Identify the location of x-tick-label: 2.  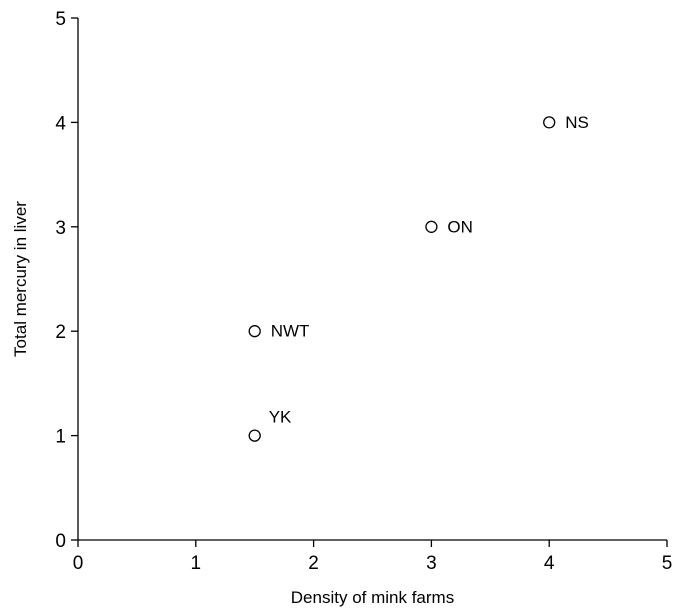
(313, 563).